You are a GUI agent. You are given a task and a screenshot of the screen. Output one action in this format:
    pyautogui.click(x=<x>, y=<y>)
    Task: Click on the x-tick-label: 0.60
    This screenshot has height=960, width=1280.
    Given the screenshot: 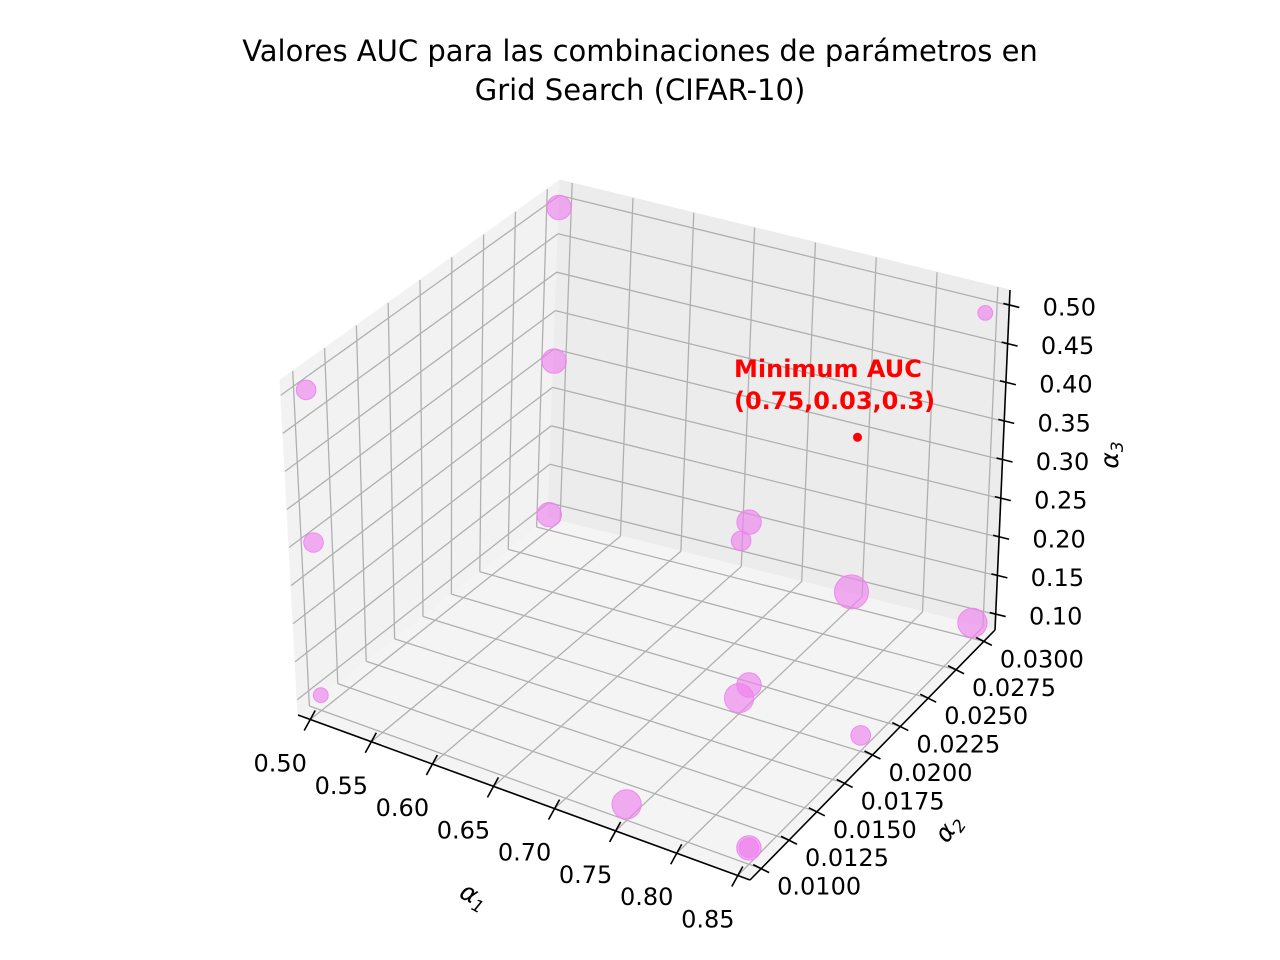 What is the action you would take?
    pyautogui.click(x=402, y=808)
    